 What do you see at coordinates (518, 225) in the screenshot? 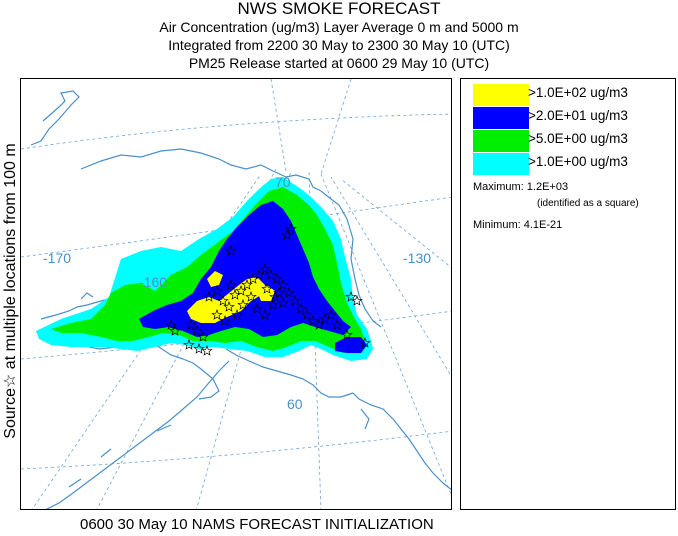
I see `minimum-value: Minimum: 4.1E-21` at bounding box center [518, 225].